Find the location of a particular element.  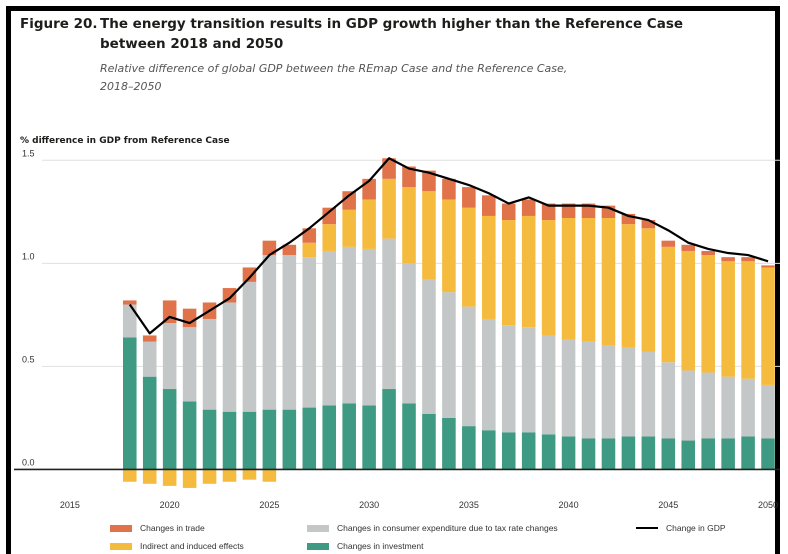

legend-item-investment: Changes in investment is located at coordinates (365, 546).